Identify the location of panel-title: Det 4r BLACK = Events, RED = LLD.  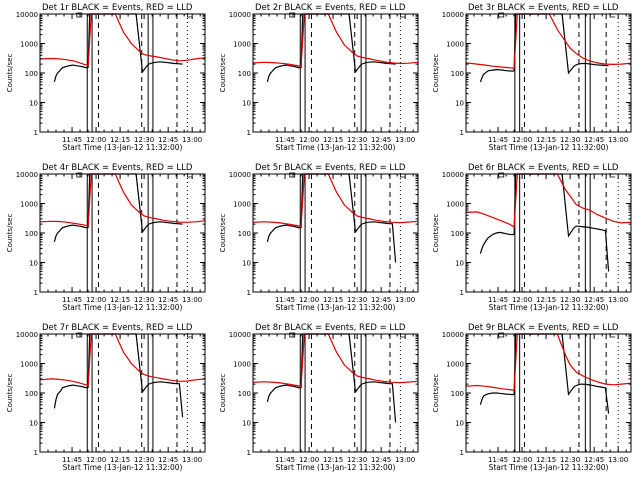
(117, 168).